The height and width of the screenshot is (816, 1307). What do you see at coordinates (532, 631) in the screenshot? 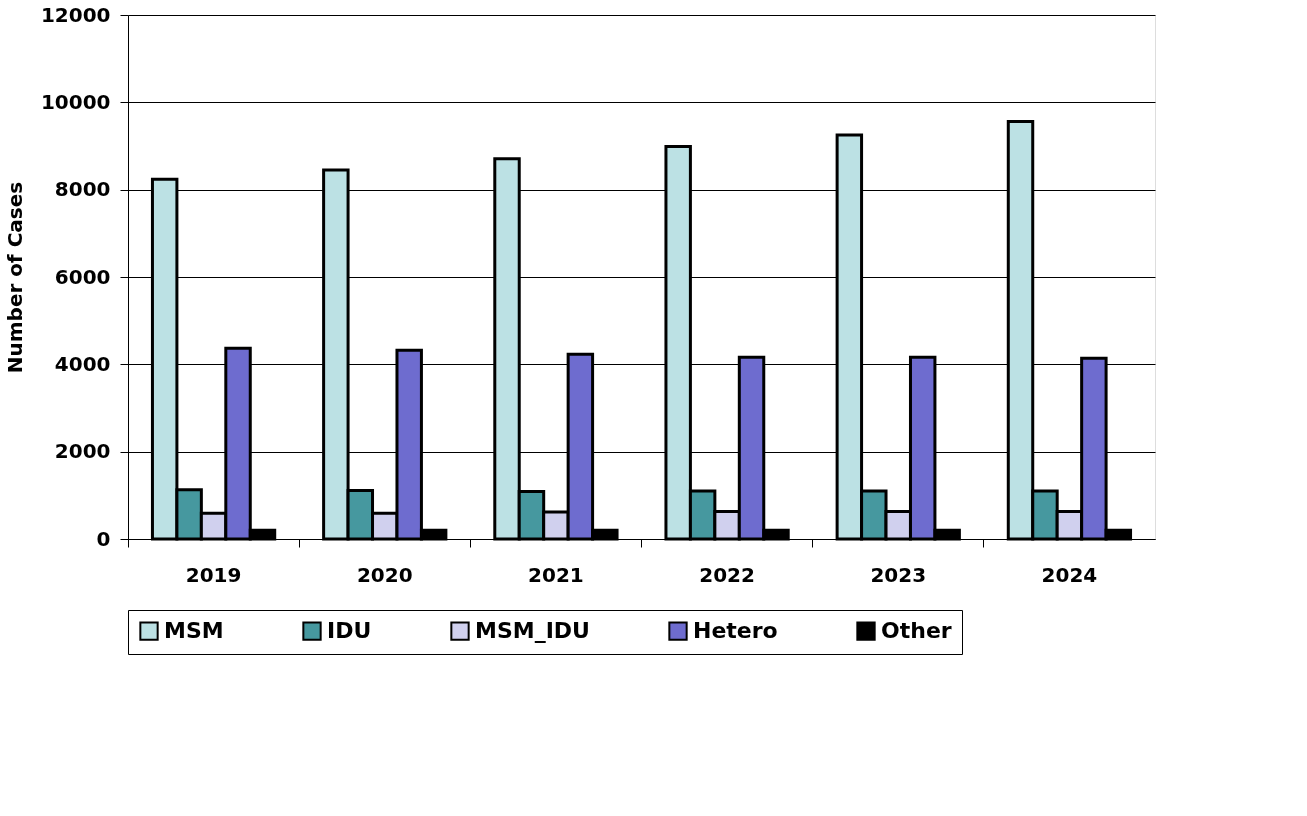
I see `legend-label: MSM_IDU` at bounding box center [532, 631].